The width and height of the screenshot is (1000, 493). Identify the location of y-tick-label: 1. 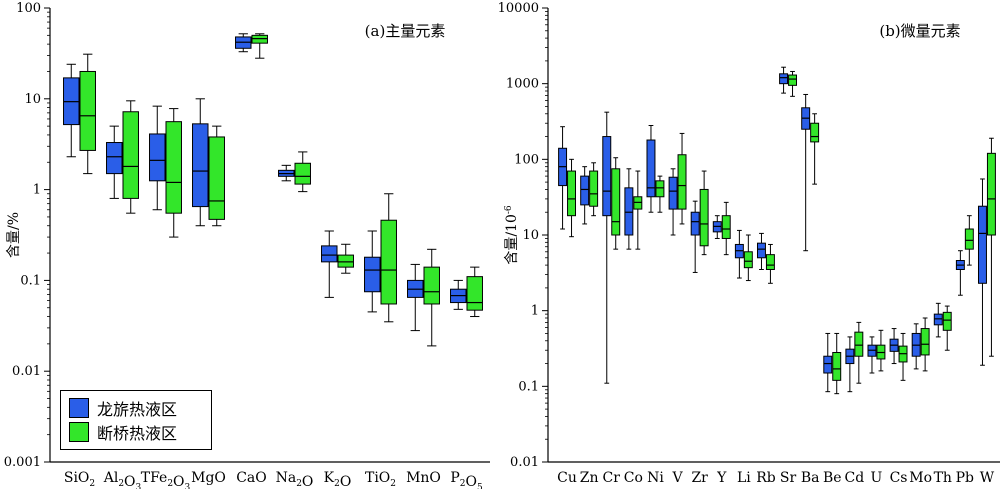
(535, 311).